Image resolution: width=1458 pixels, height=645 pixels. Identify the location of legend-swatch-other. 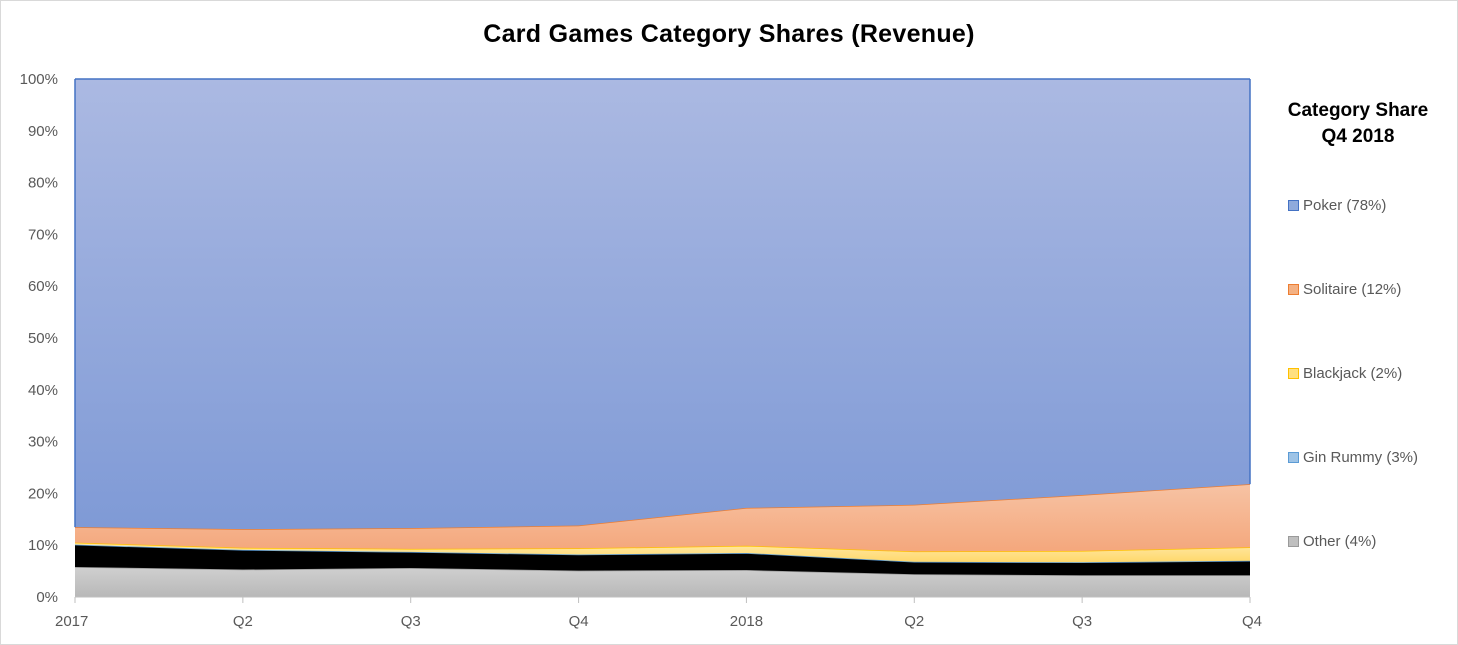
(1293, 542).